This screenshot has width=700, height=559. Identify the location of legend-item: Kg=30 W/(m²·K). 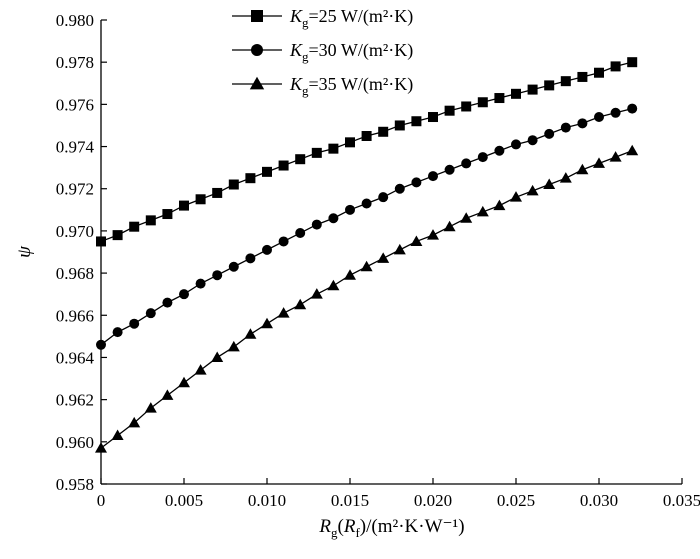
(322, 52).